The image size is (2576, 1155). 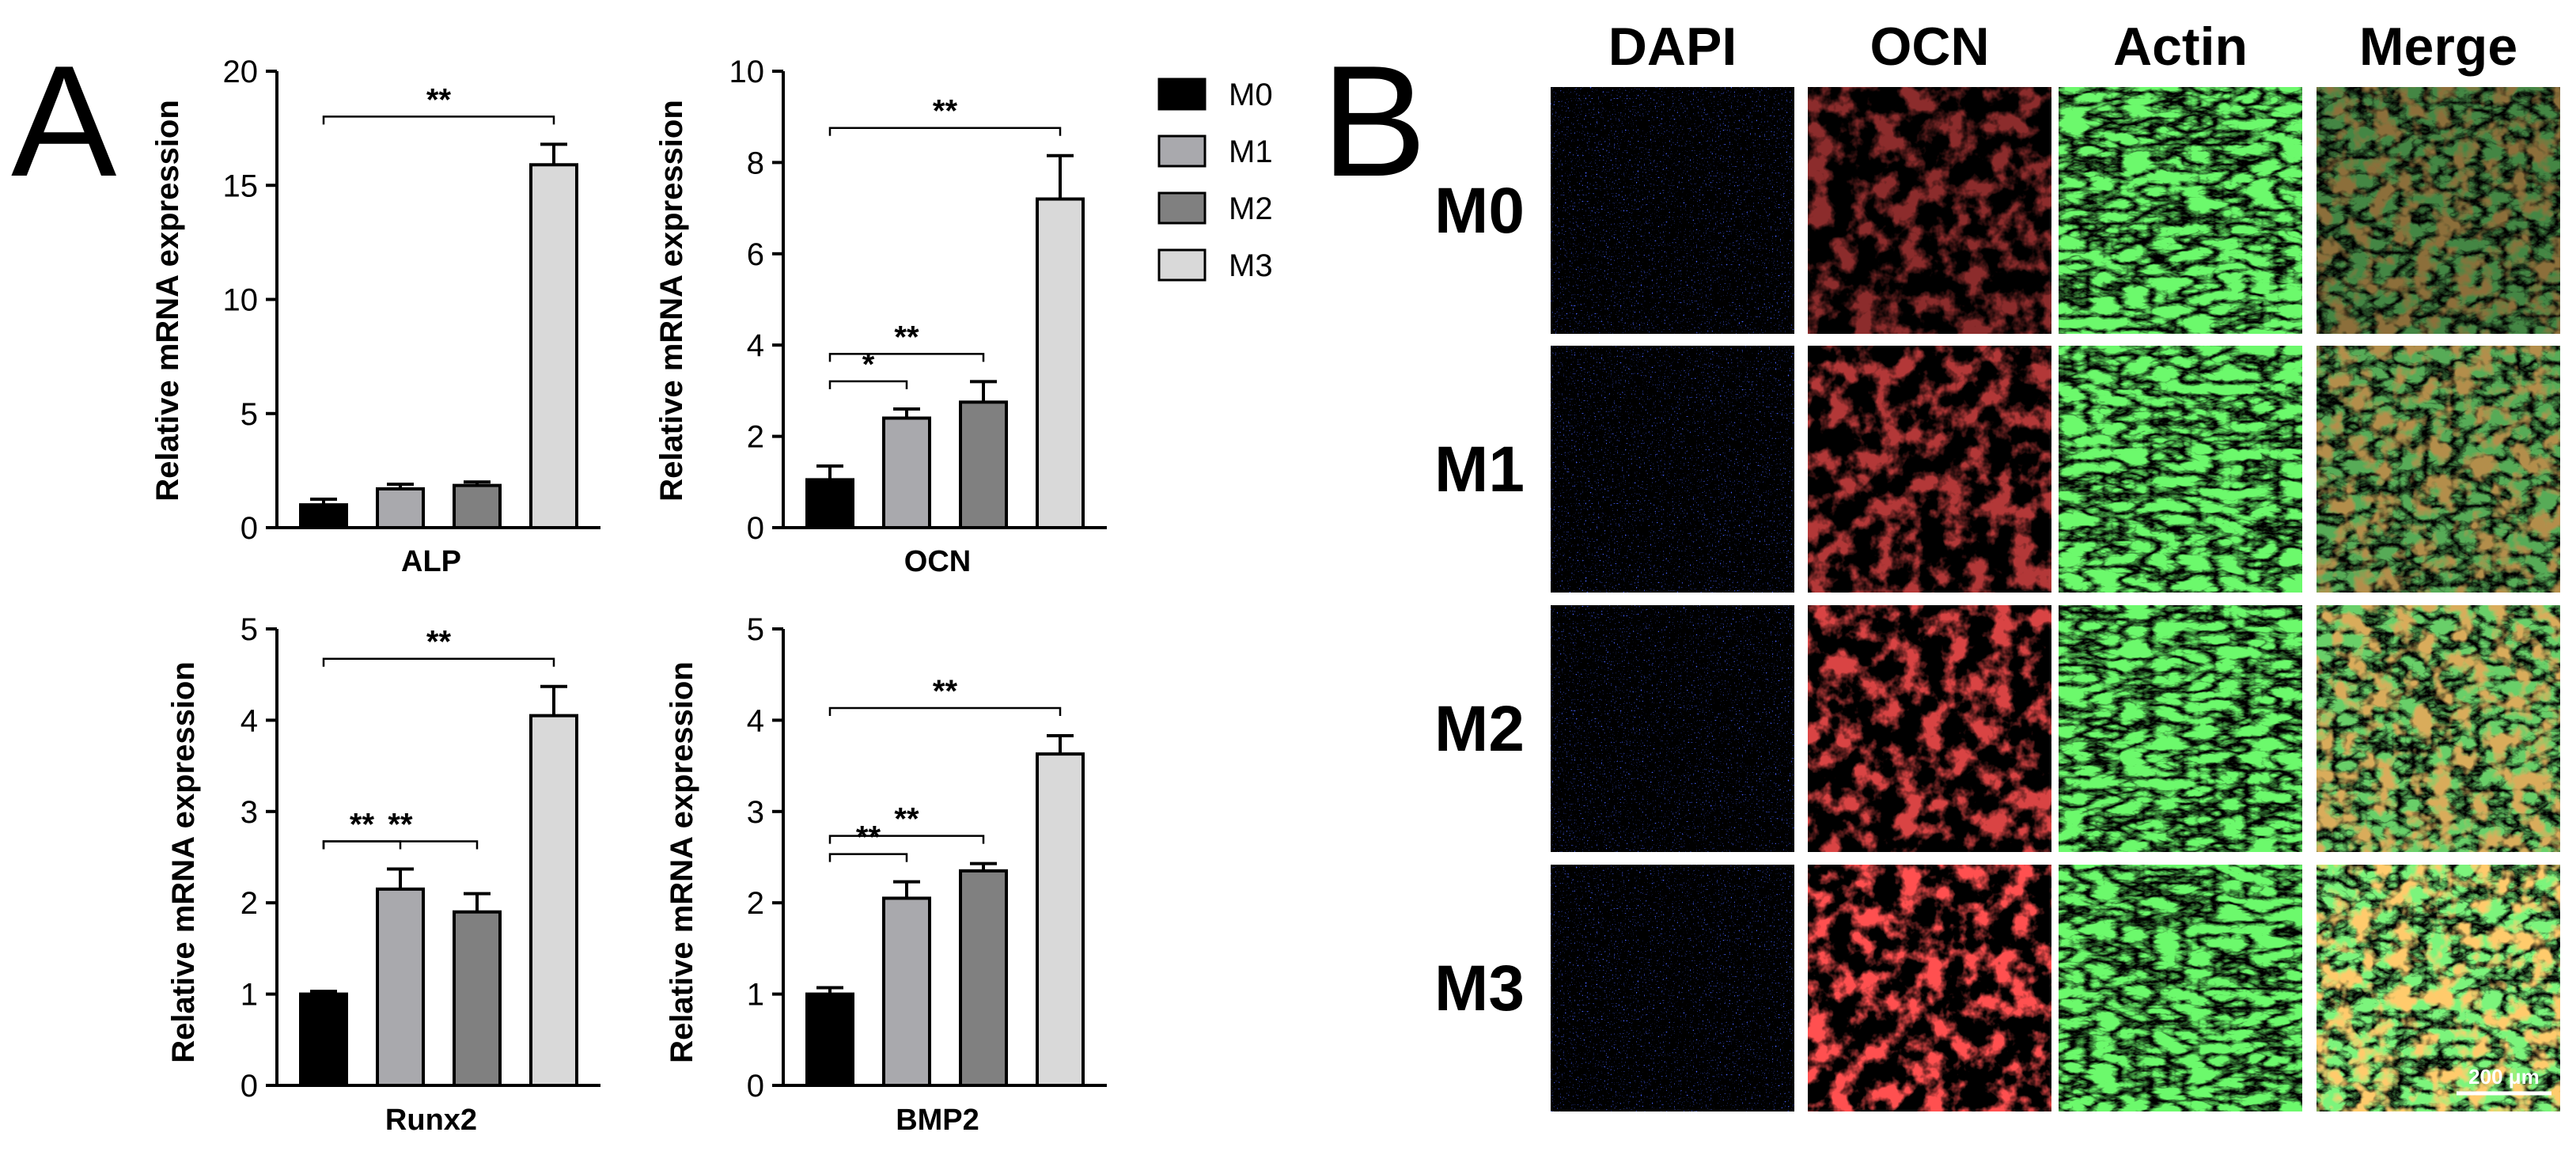 I want to click on legend-swatch-m3, so click(x=1182, y=265).